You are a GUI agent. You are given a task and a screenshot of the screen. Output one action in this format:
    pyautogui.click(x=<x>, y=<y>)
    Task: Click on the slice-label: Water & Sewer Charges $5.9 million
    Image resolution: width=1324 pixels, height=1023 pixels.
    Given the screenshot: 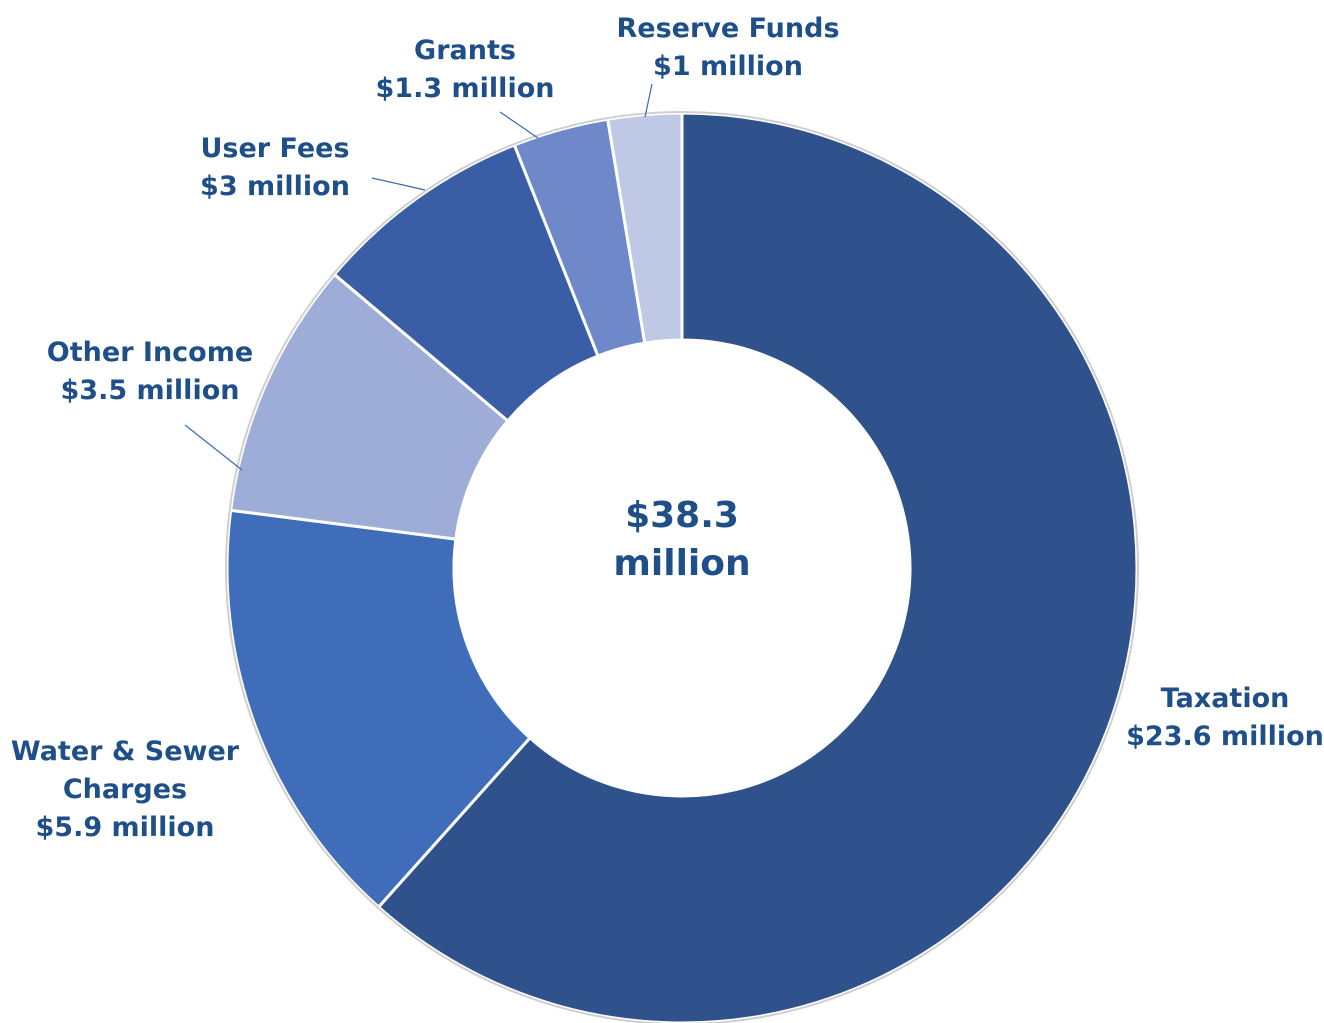 What is the action you would take?
    pyautogui.click(x=127, y=790)
    